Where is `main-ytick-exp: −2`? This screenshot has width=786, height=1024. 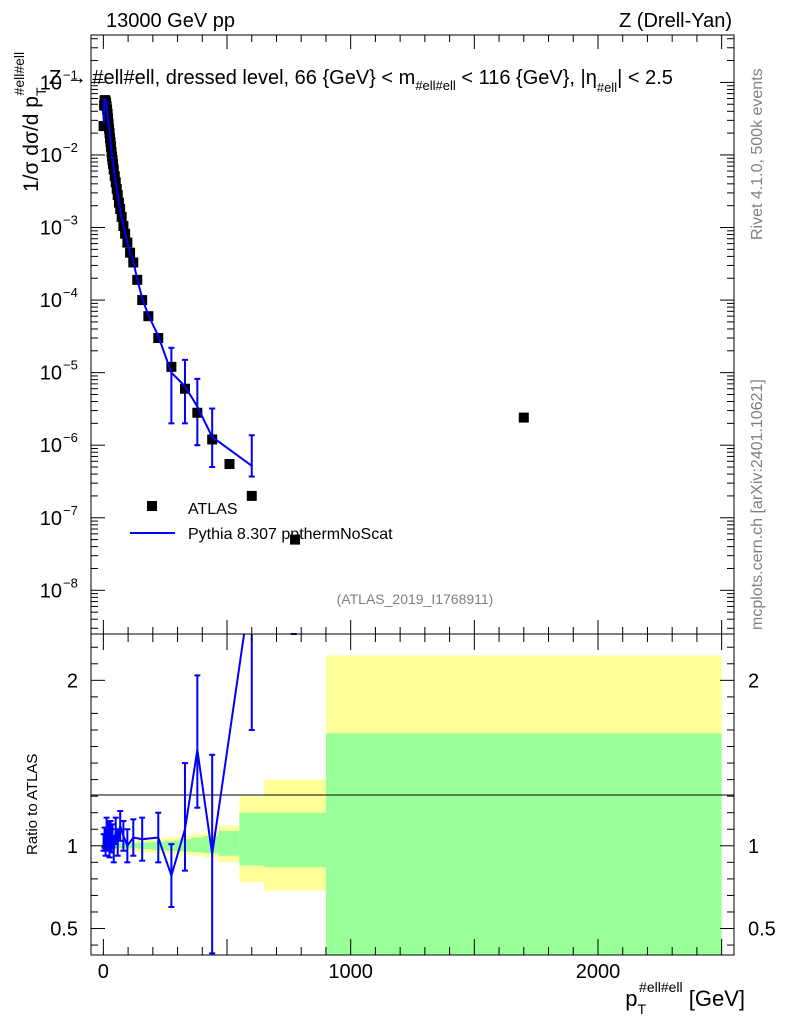 main-ytick-exp: −2 is located at coordinates (70, 147).